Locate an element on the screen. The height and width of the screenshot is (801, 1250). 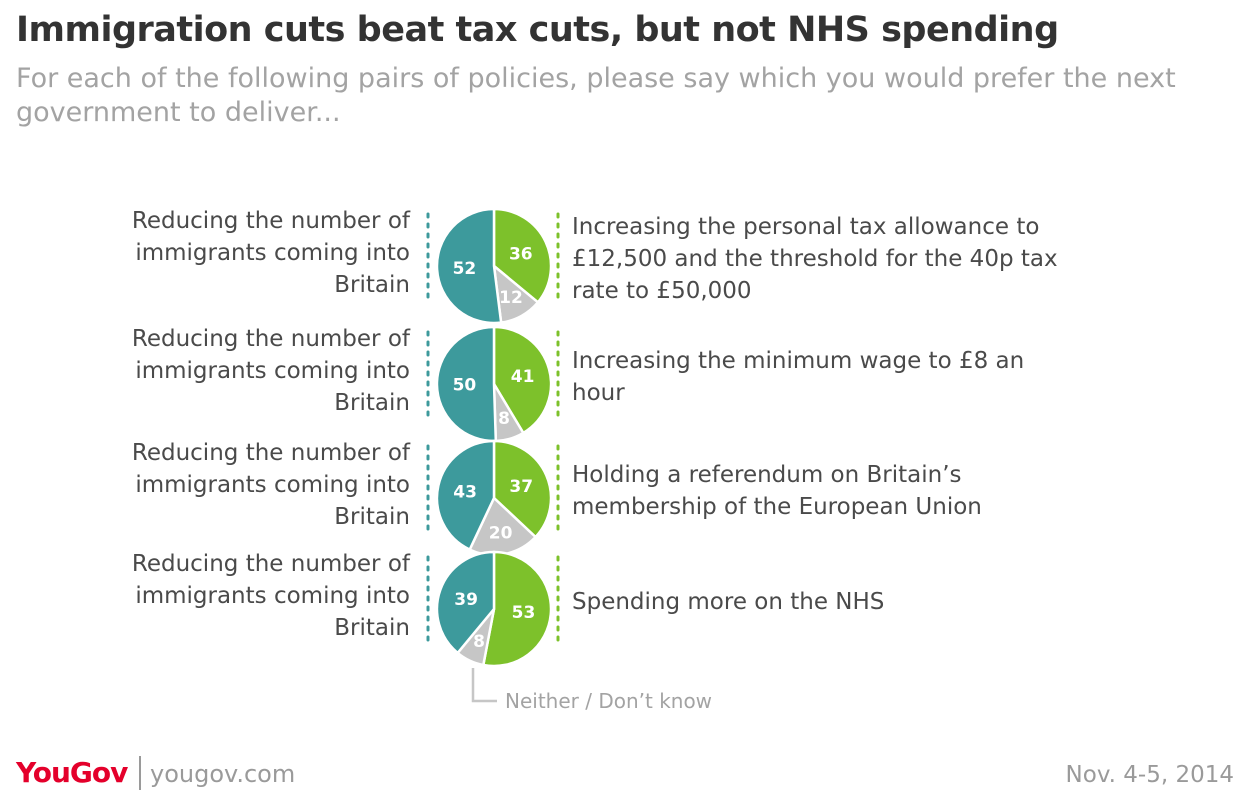
slice-value-alternative: 37 is located at coordinates (521, 487).